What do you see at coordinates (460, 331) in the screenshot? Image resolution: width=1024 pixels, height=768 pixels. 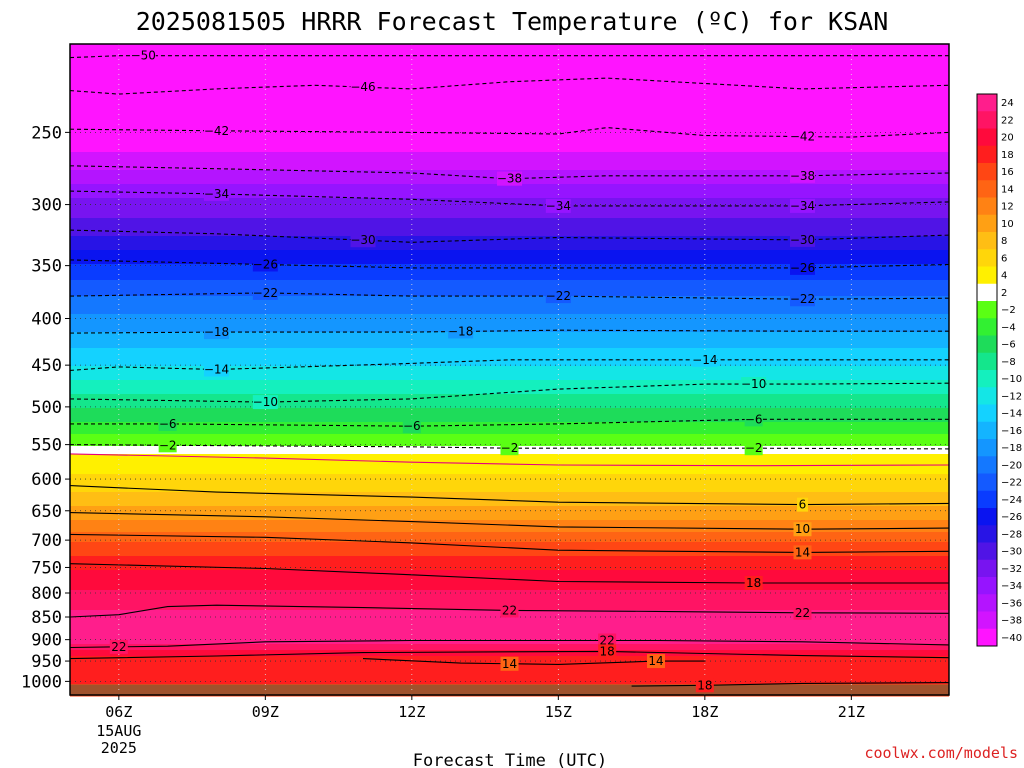 I see `contour-label: −18` at bounding box center [460, 331].